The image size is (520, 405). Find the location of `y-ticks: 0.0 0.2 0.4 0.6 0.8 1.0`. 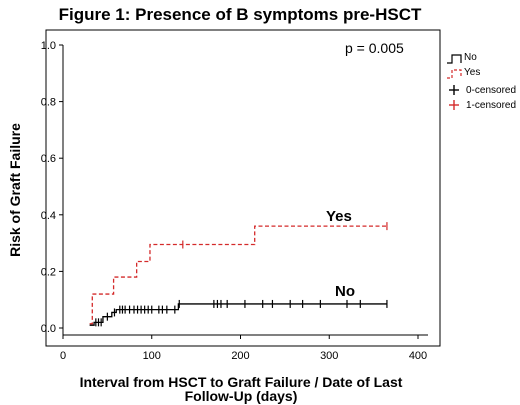

y-ticks: 0.0 0.2 0.4 0.6 0.8 1.0 is located at coordinates (52, 187).